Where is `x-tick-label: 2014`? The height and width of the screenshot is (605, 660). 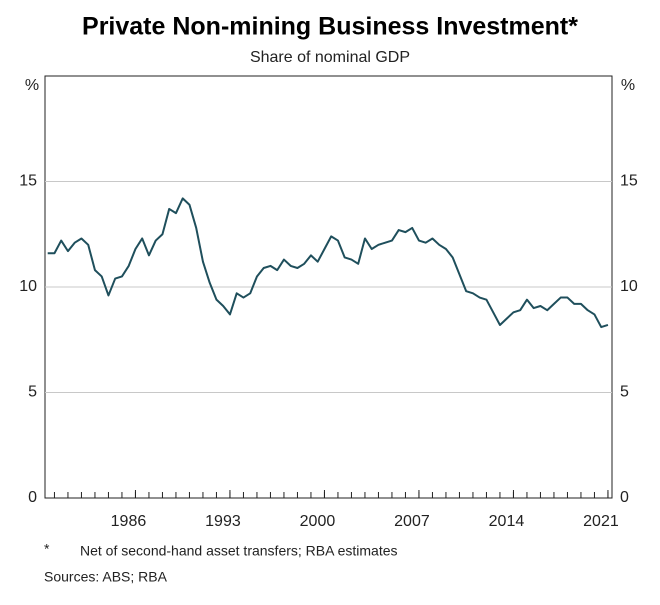
x-tick-label: 2014 is located at coordinates (507, 521).